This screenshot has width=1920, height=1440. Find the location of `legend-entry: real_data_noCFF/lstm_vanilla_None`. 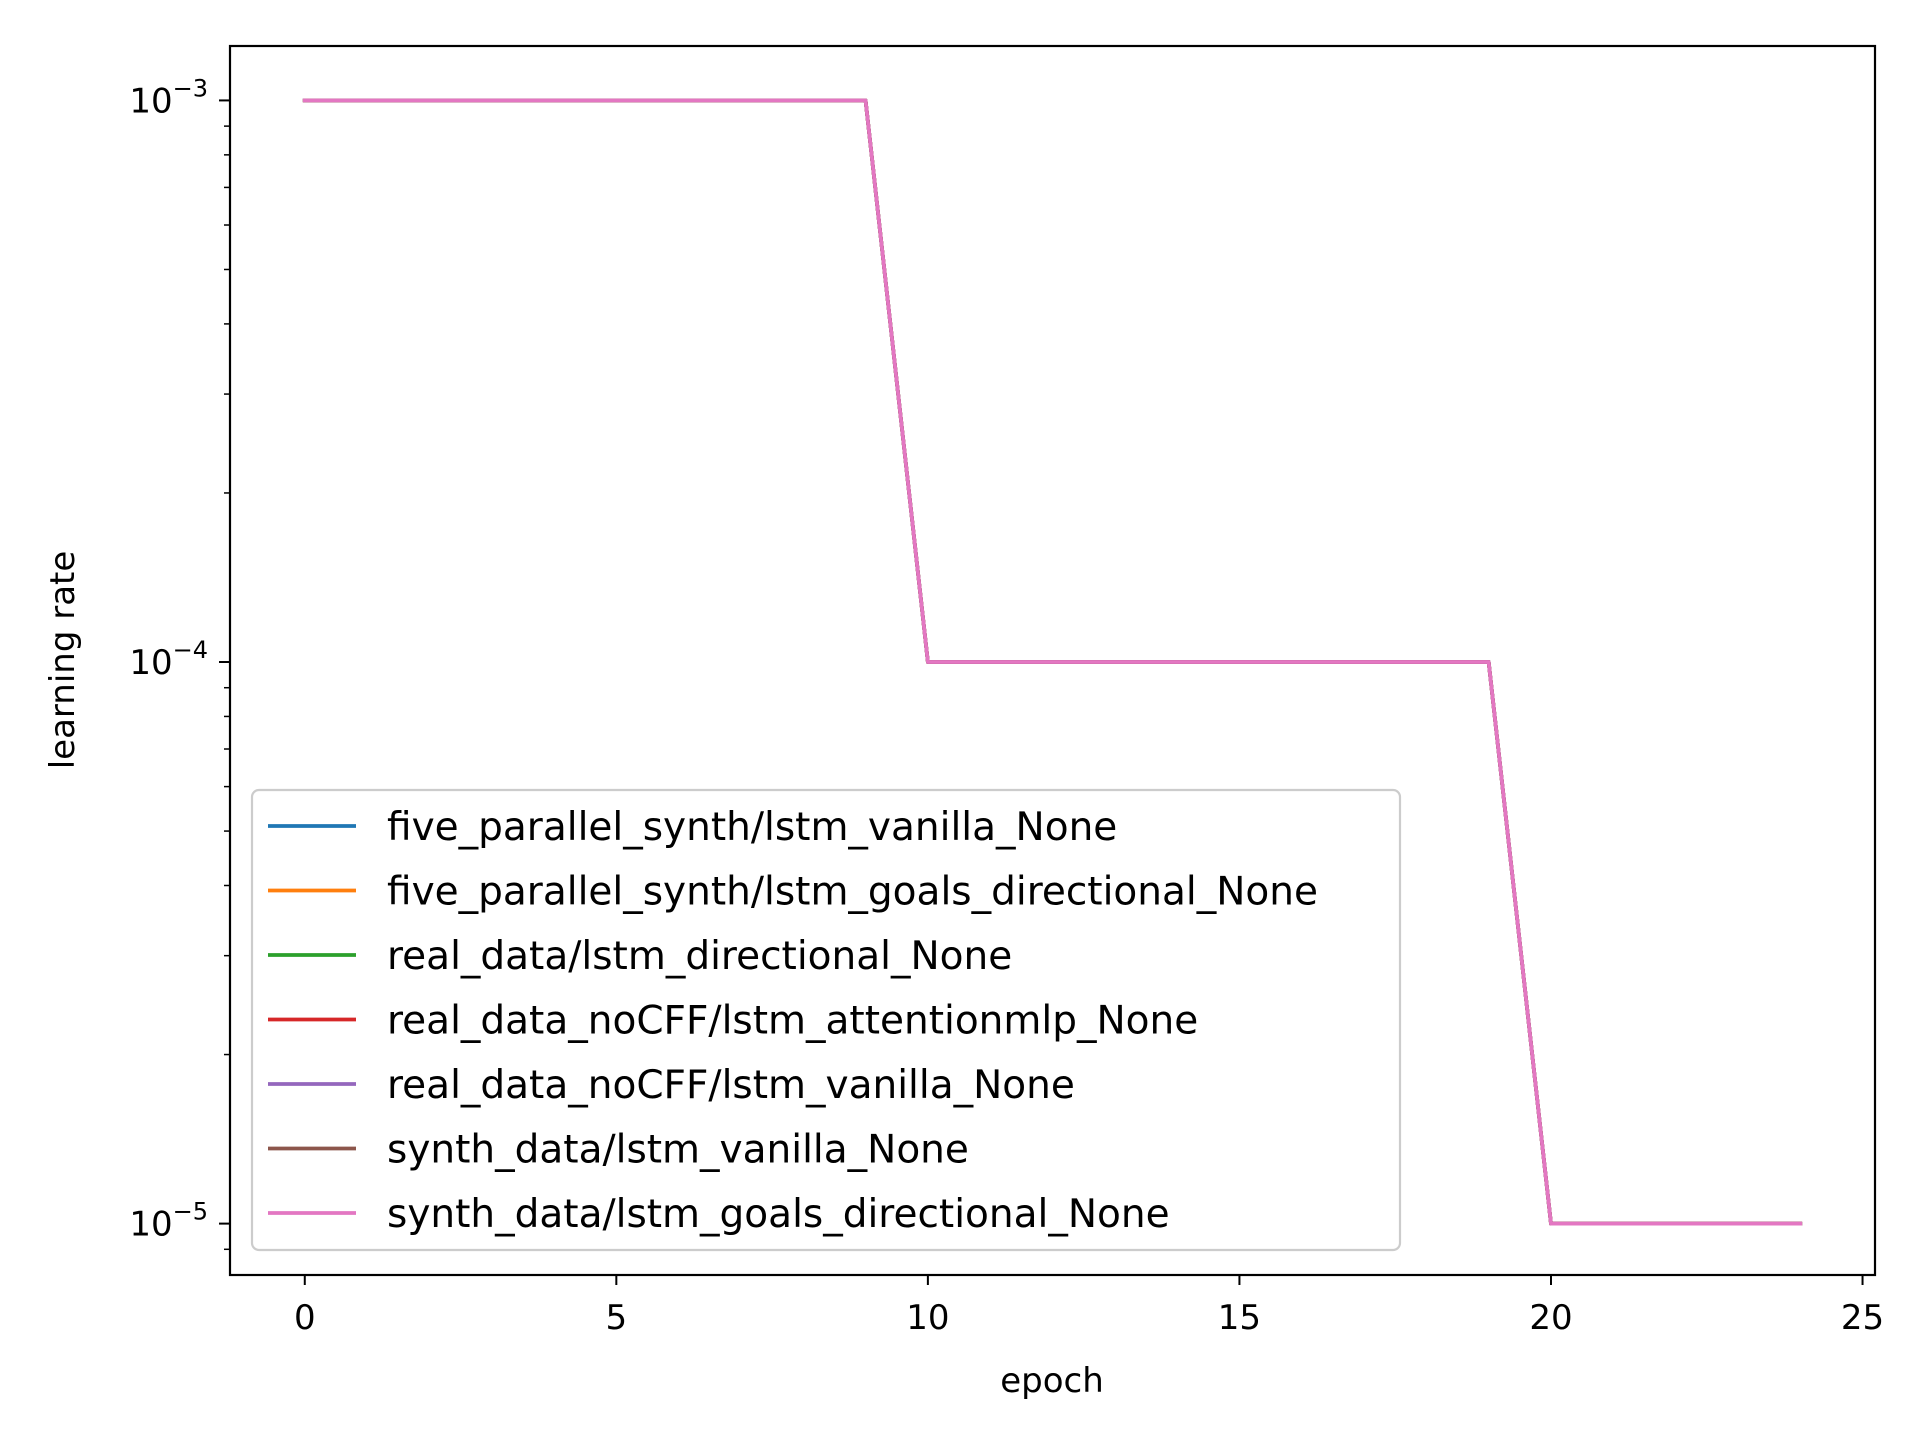

legend-entry: real_data_noCFF/lstm_vanilla_None is located at coordinates (731, 1085).